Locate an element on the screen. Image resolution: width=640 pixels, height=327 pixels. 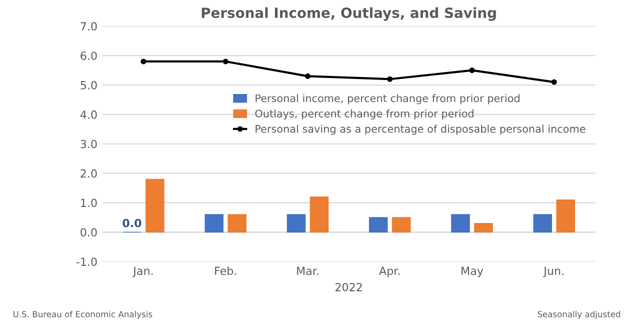
legend-label: Personal income, percent change from prior period is located at coordinates (388, 99).